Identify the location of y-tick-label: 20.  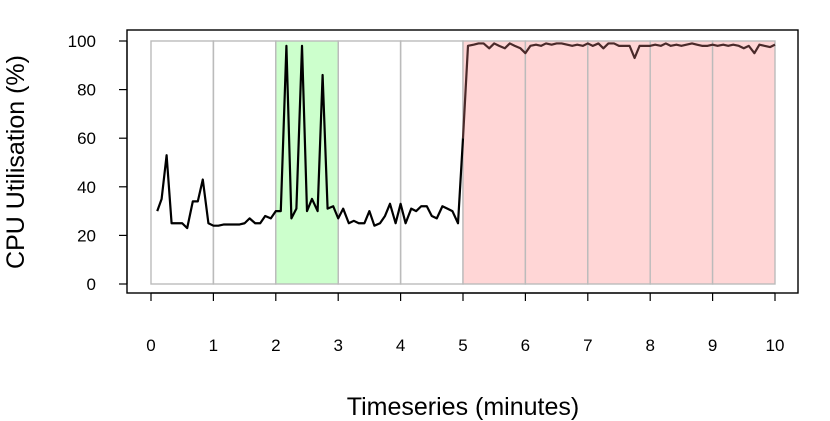
(86, 235).